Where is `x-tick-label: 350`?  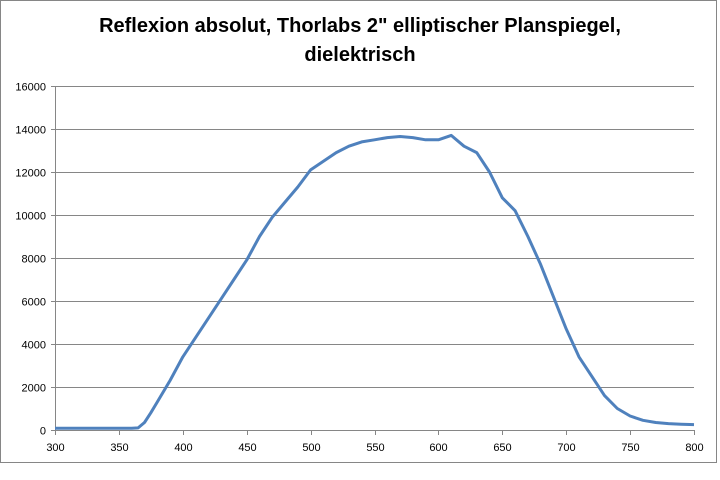 x-tick-label: 350 is located at coordinates (119, 448).